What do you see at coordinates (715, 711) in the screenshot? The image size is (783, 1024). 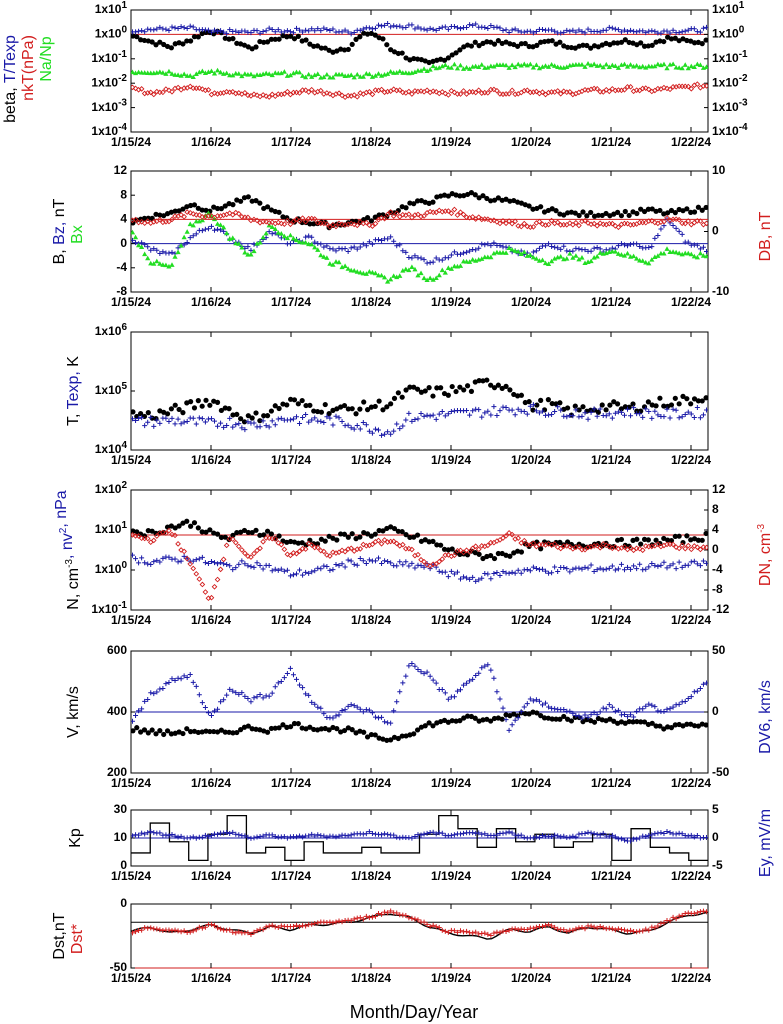 I see `y-tick-label: 0` at bounding box center [715, 711].